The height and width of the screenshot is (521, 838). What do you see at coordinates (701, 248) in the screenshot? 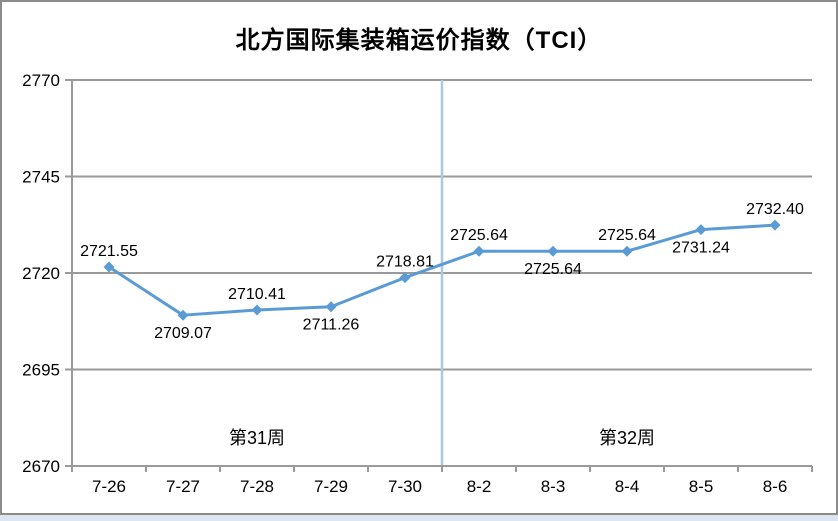
I see `data-label: 2731.24` at bounding box center [701, 248].